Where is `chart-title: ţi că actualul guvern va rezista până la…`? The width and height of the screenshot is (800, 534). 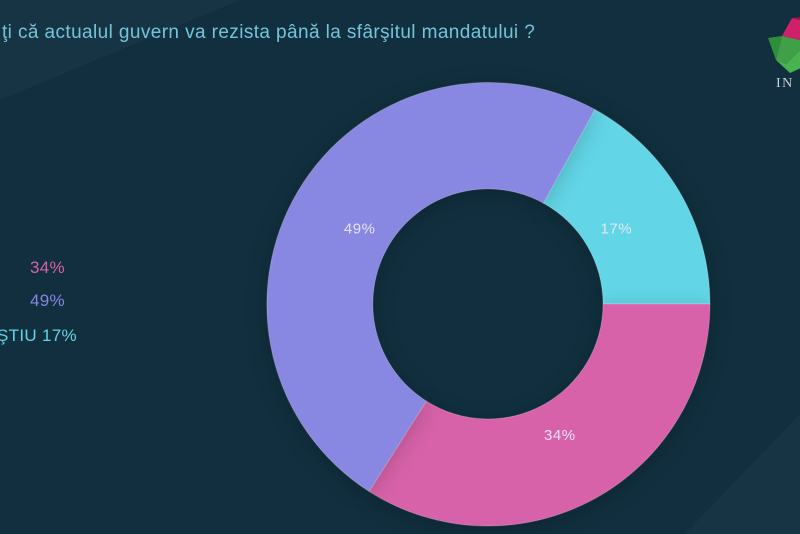 chart-title: ţi că actualul guvern va rezista până la… is located at coordinates (269, 32).